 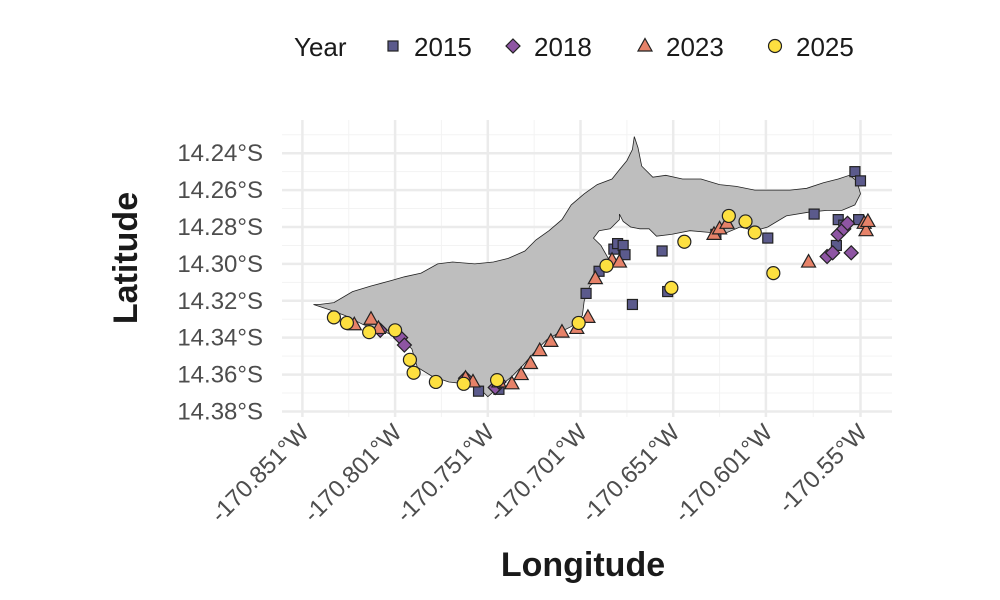 What do you see at coordinates (352, 473) in the screenshot?
I see `x-tick-label: -170.801°W` at bounding box center [352, 473].